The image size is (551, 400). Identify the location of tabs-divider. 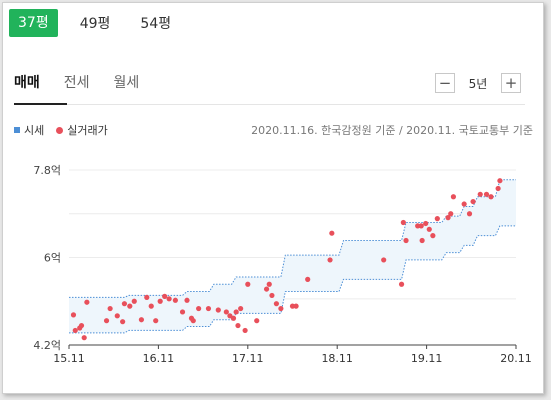
(269, 104).